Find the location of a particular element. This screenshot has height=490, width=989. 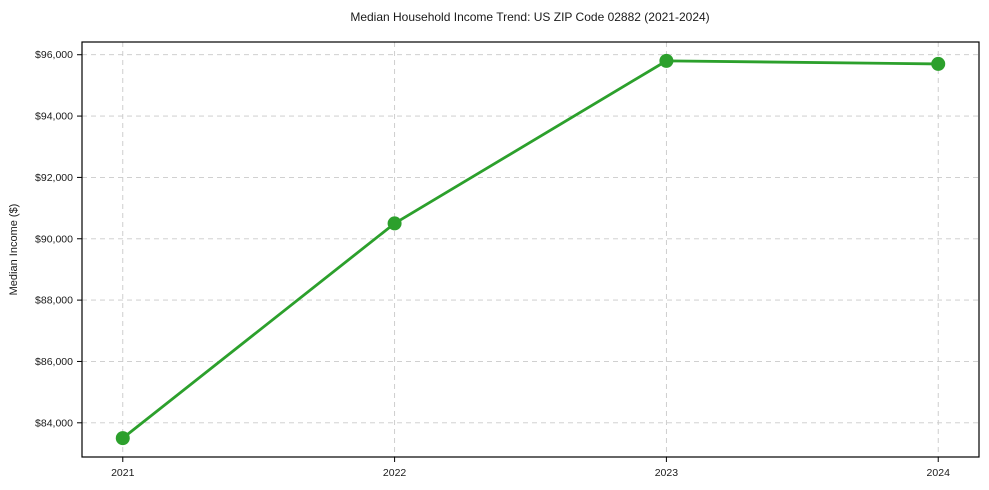

y-tick-label: $88,000 is located at coordinates (54, 301).